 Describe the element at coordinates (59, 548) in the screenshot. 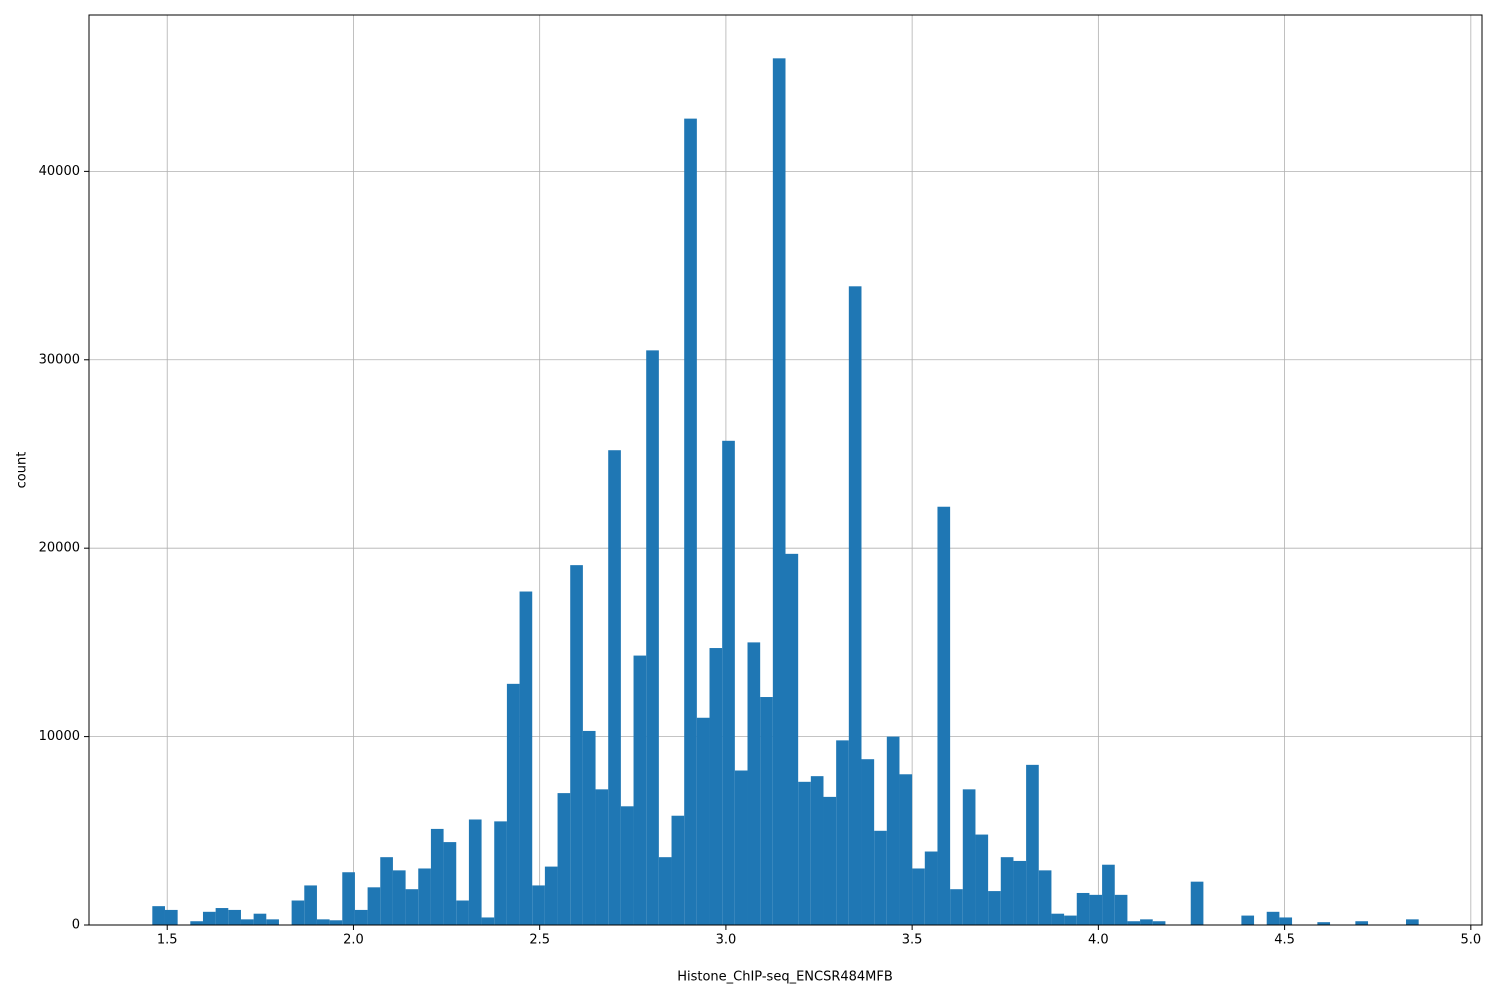

I see `y-tick-label: 20000` at that location.